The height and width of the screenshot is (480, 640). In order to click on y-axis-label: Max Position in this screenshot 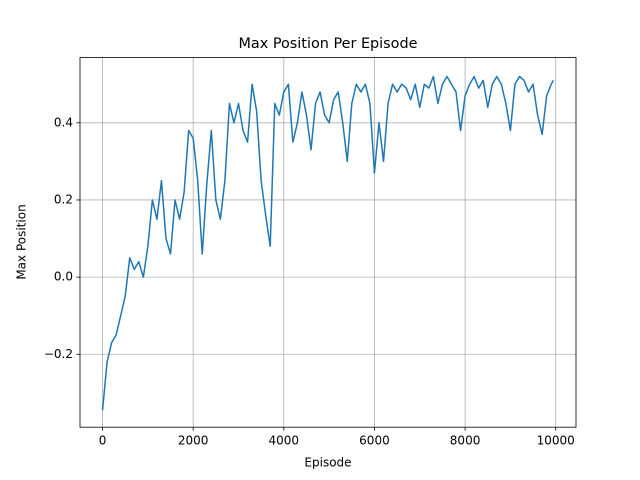, I will do `click(22, 241)`.